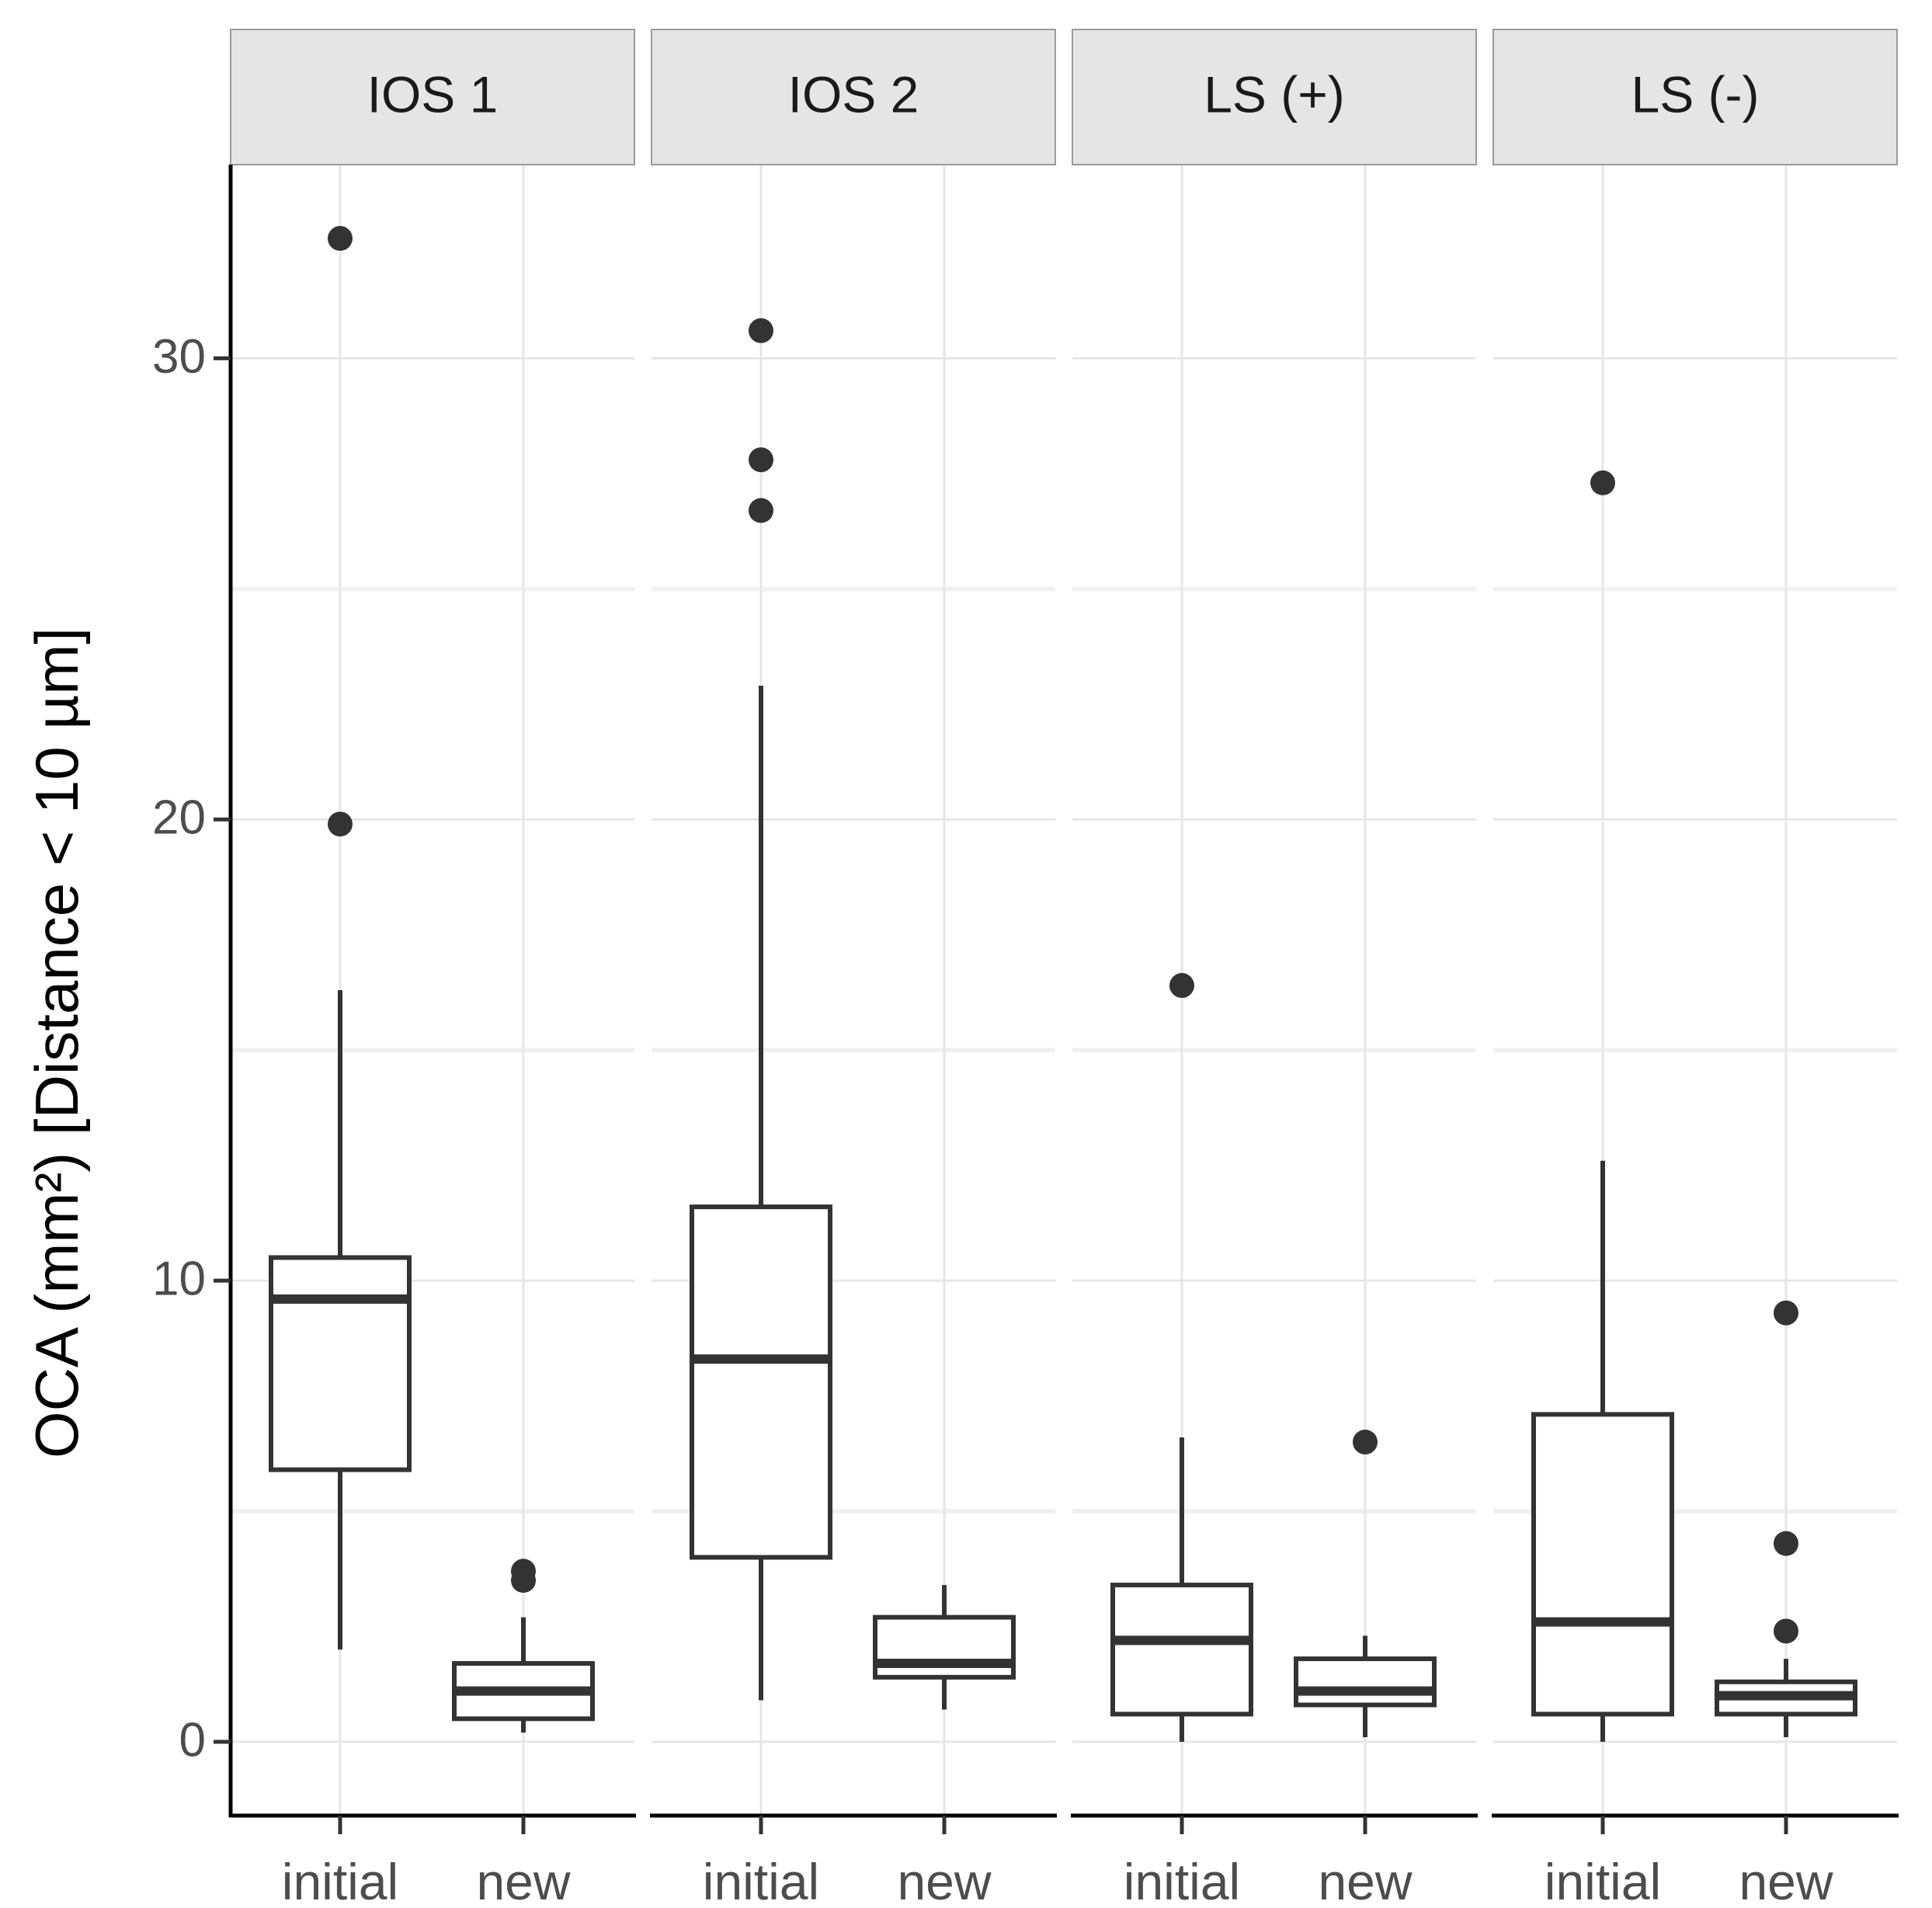  Describe the element at coordinates (1695, 94) in the screenshot. I see `facet-label-ls: LS (-)` at that location.